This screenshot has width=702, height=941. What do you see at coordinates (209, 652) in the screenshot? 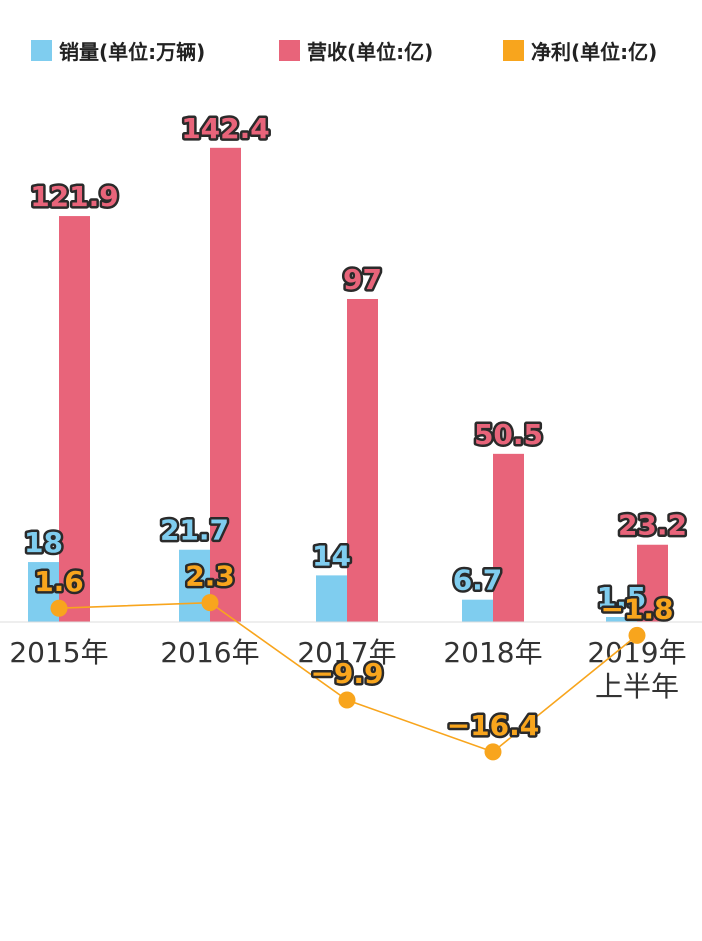
I see `x-tick-label-1: 2016年` at bounding box center [209, 652].